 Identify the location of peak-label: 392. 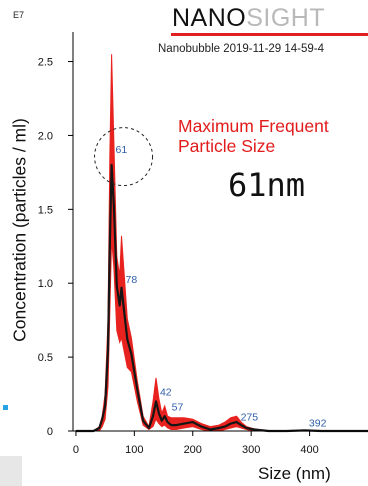
(318, 424).